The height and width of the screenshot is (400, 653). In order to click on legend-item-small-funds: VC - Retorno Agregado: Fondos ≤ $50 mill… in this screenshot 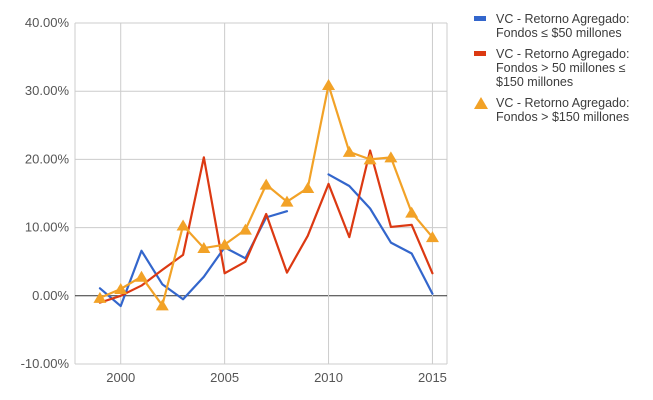, I will do `click(561, 26)`.